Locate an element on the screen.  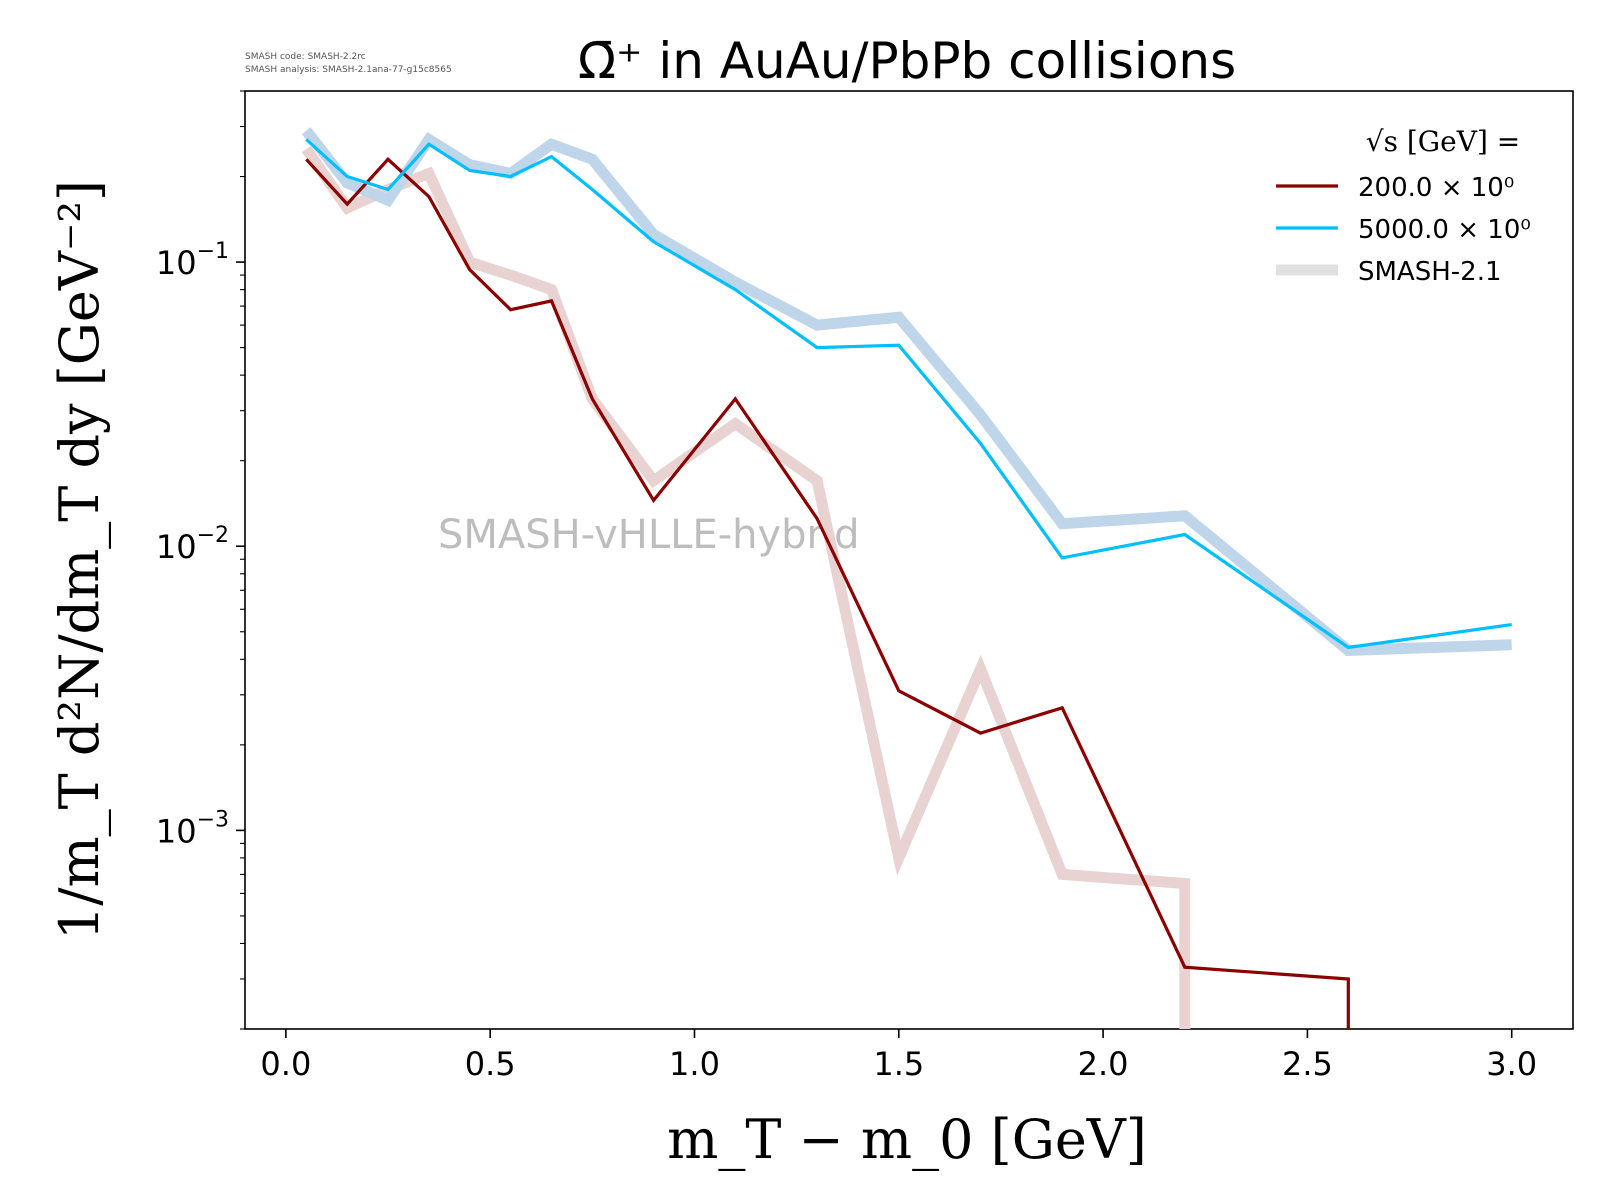
chart-title: Ω̄⁺ in AuAu/PbPb collisions is located at coordinates (907, 61).